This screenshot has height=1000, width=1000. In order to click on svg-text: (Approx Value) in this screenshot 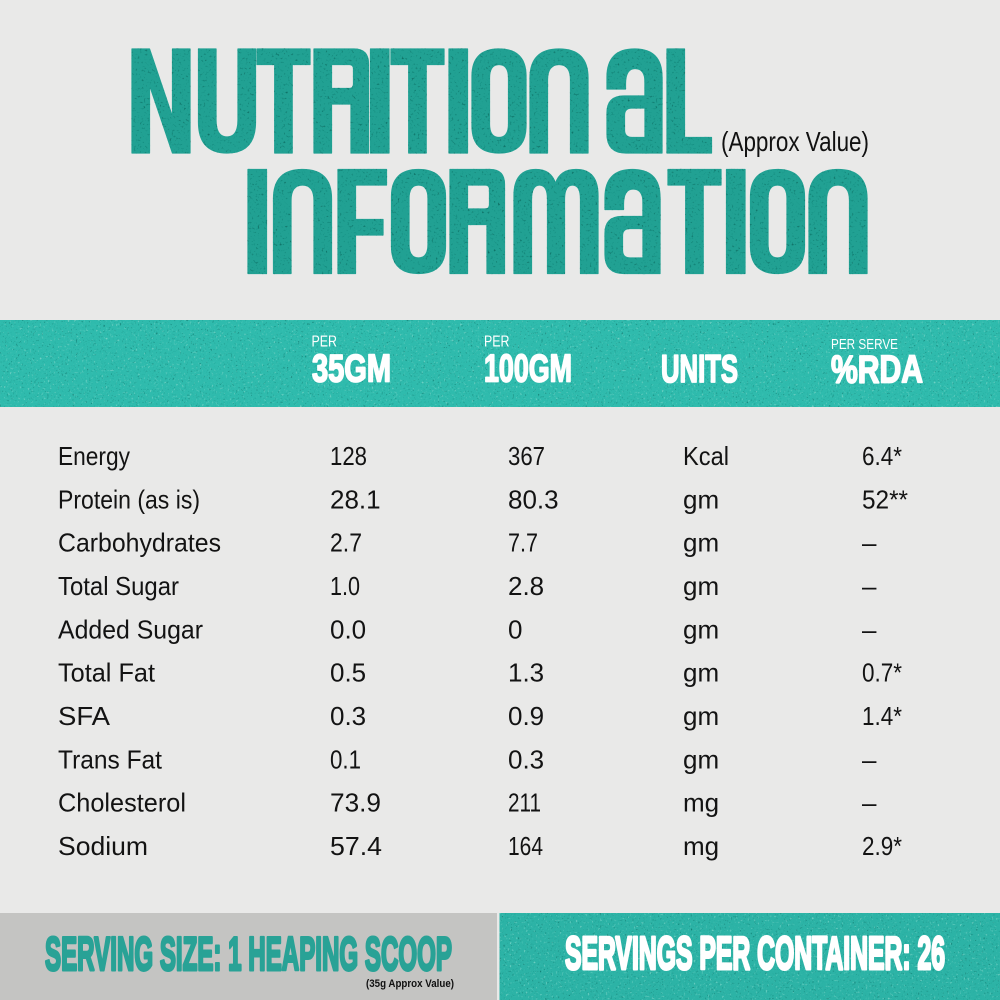, I will do `click(795, 141)`.